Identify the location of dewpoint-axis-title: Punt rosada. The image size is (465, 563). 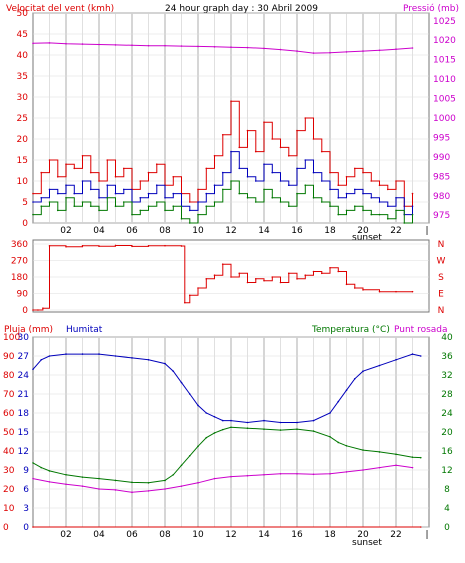
(421, 330).